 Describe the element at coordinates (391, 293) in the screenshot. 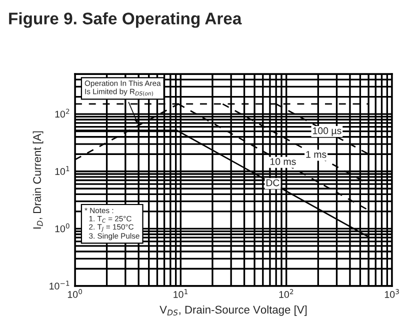

I see `x-tick-label: 10$^{3}$` at that location.